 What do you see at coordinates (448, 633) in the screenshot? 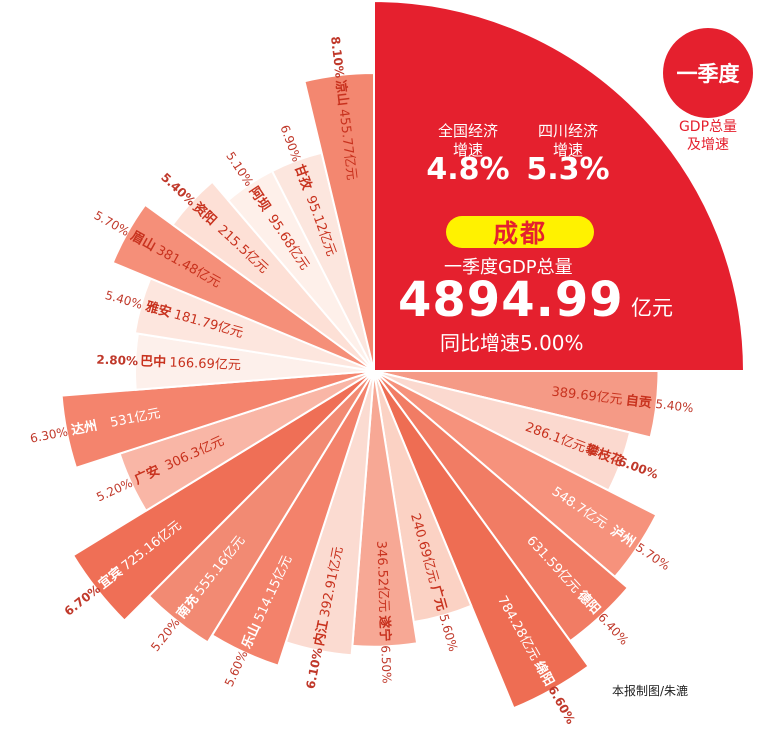
I see `slice-growth-label-5e7f5143: 5.60%` at bounding box center [448, 633].